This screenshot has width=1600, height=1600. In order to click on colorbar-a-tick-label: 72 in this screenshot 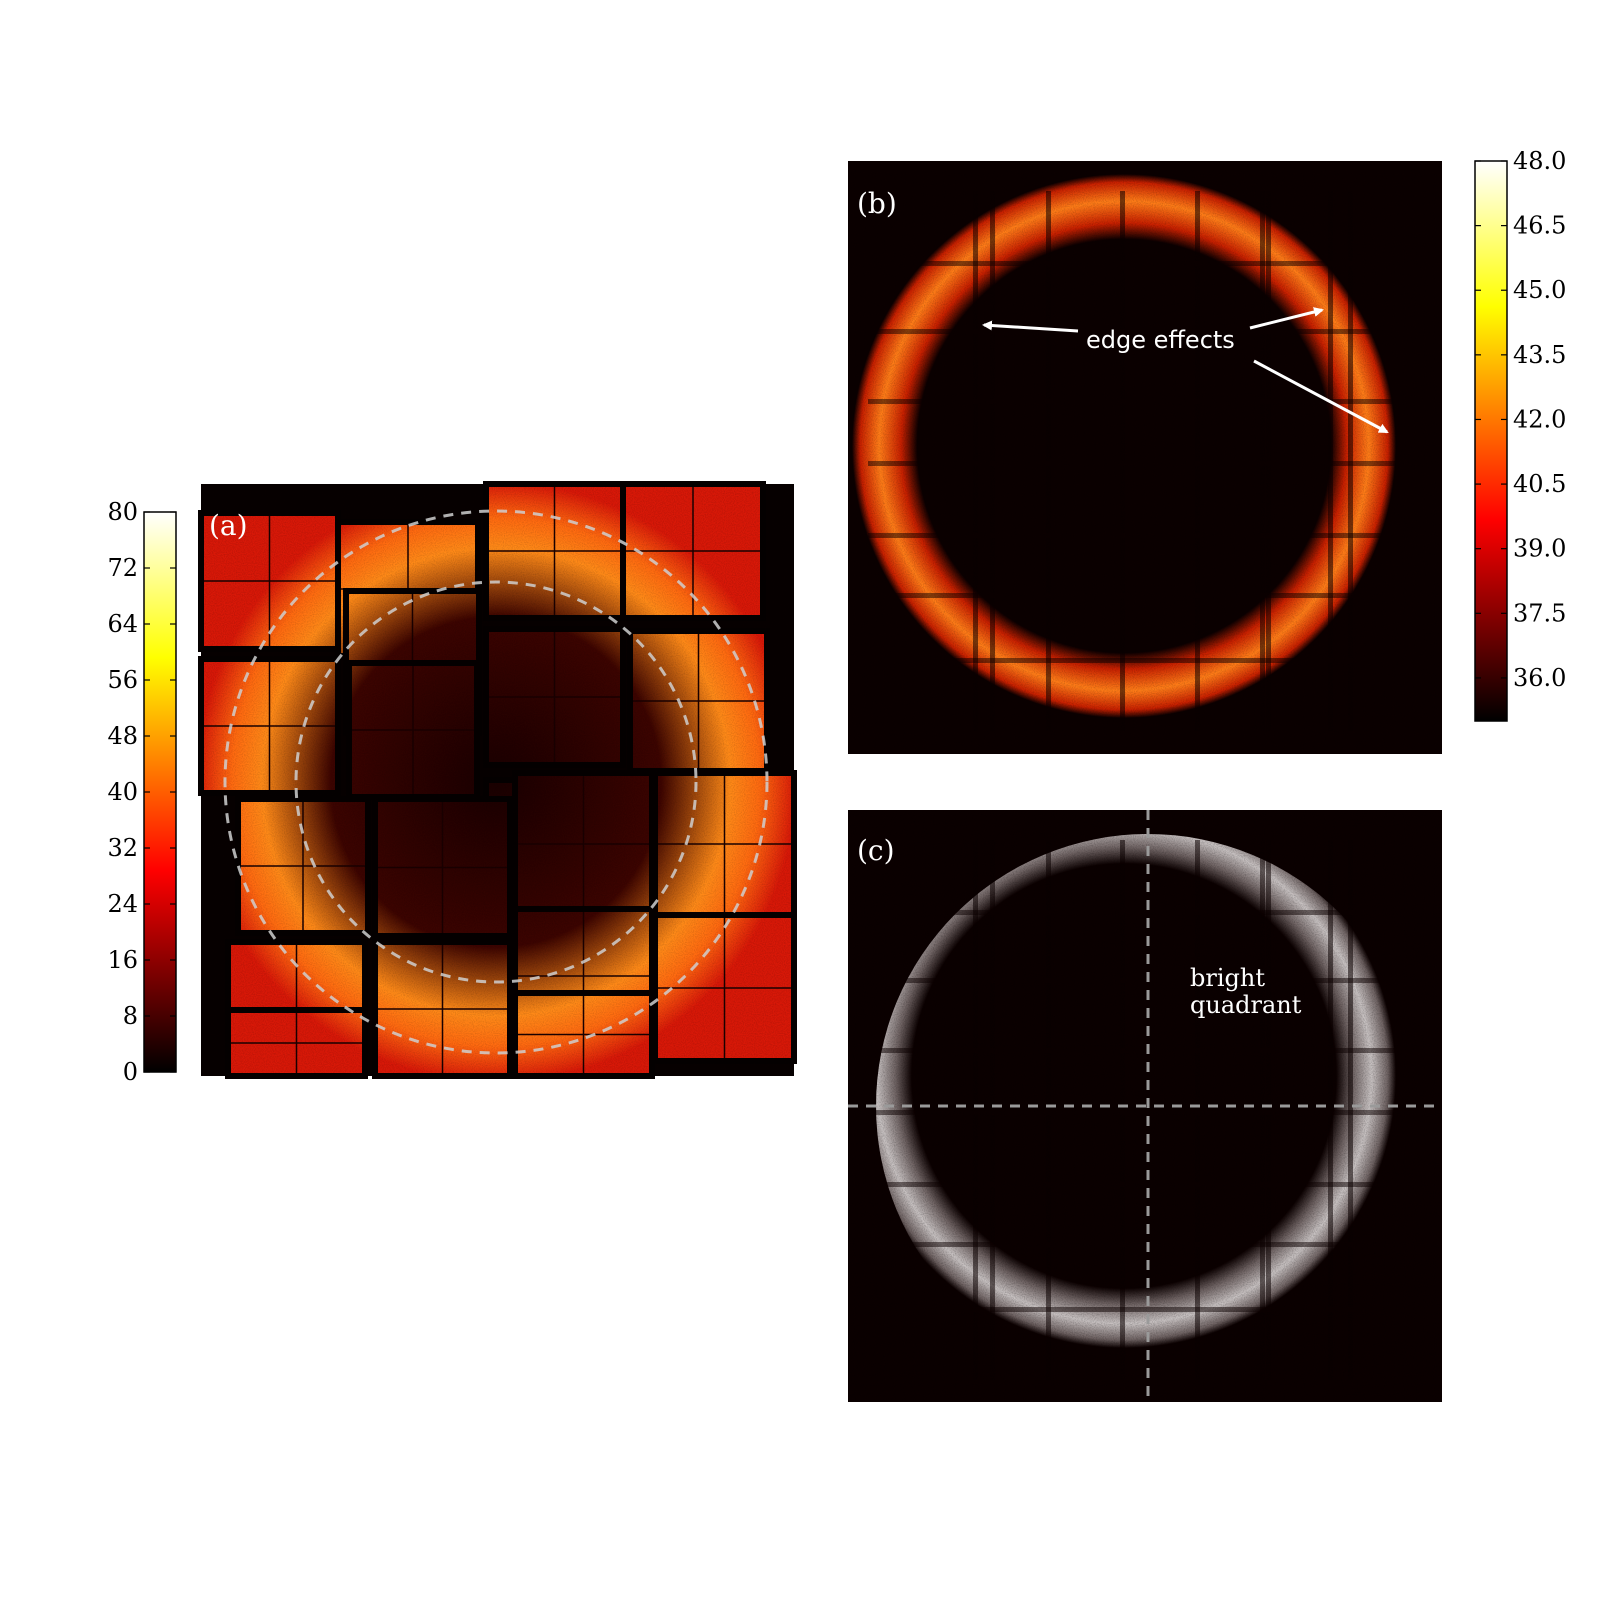, I will do `click(122, 568)`.